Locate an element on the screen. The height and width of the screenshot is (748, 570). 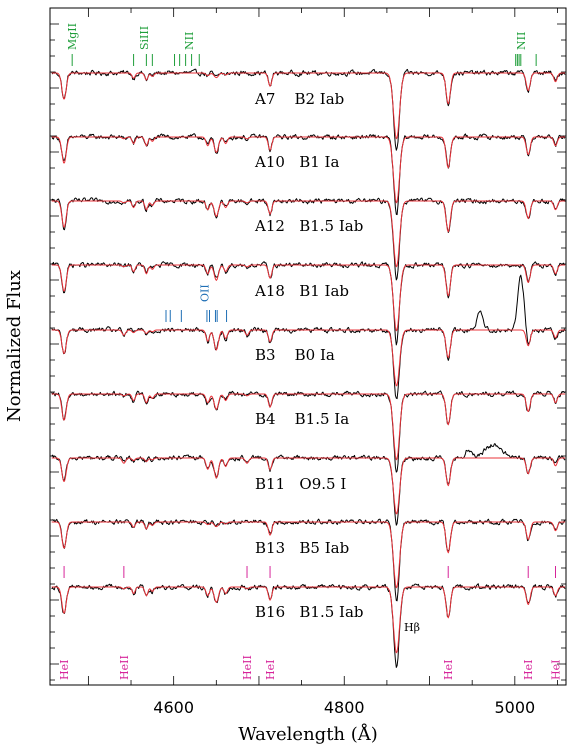
spectrum-label: B4 B1.5 Ia is located at coordinates (302, 419).